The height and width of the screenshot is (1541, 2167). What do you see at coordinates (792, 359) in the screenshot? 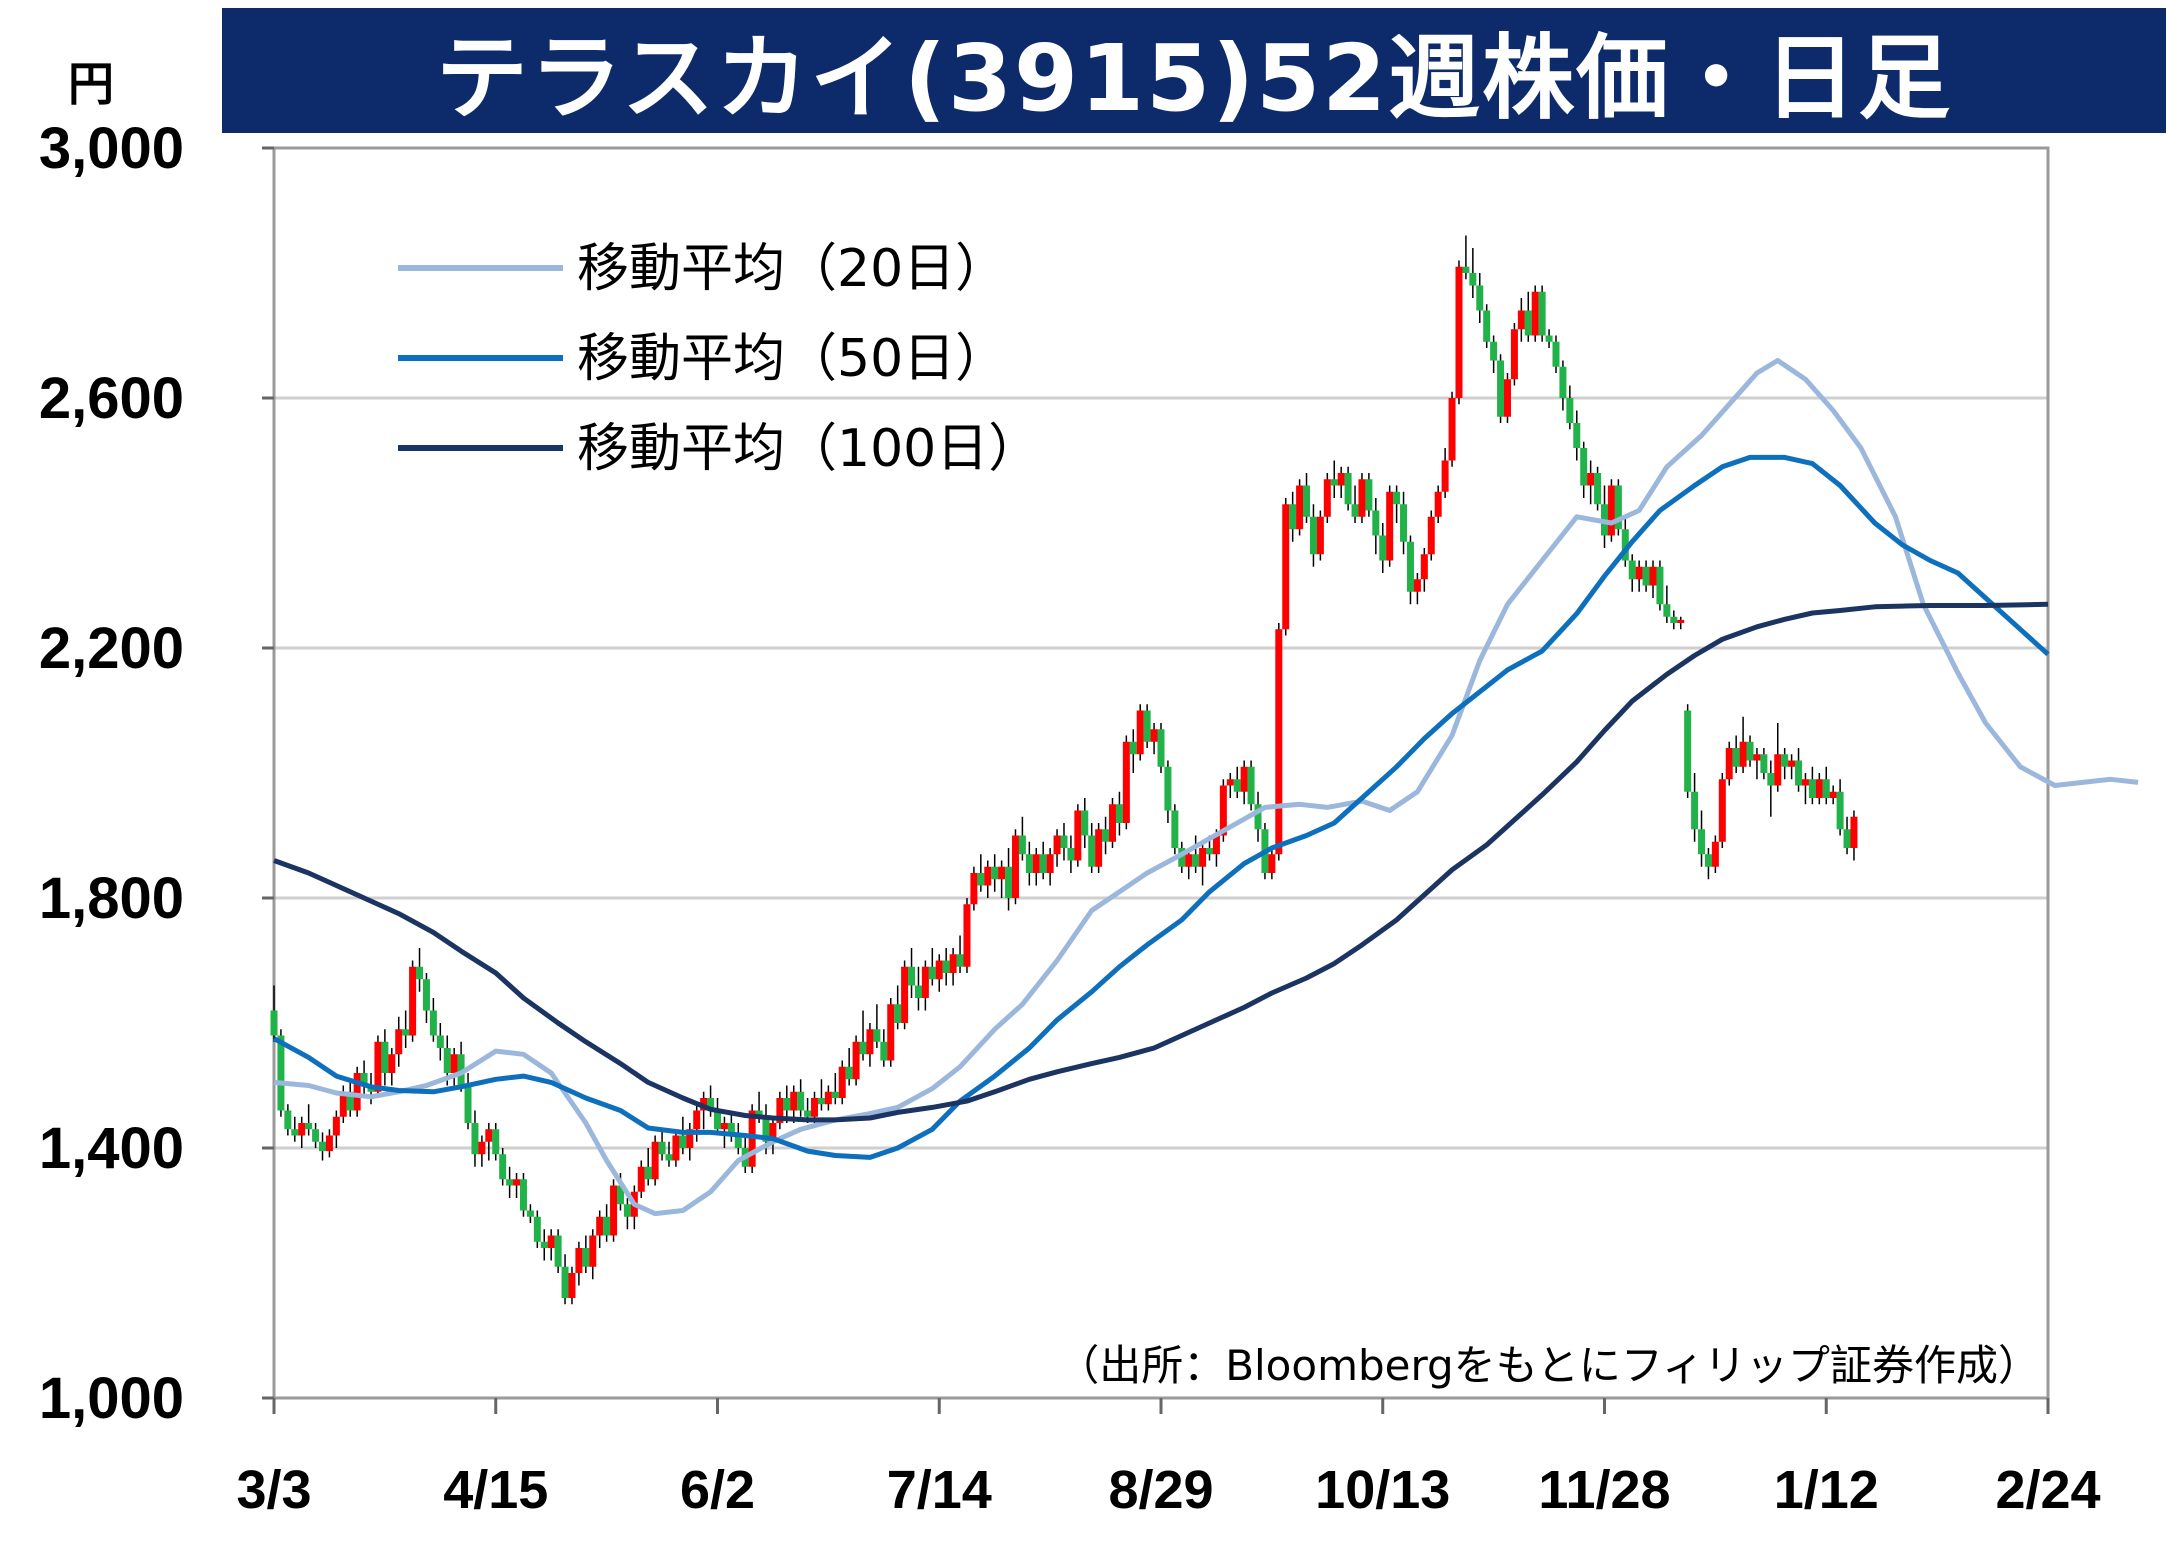
I see `legend-label: 移動平均（50日）` at bounding box center [792, 359].